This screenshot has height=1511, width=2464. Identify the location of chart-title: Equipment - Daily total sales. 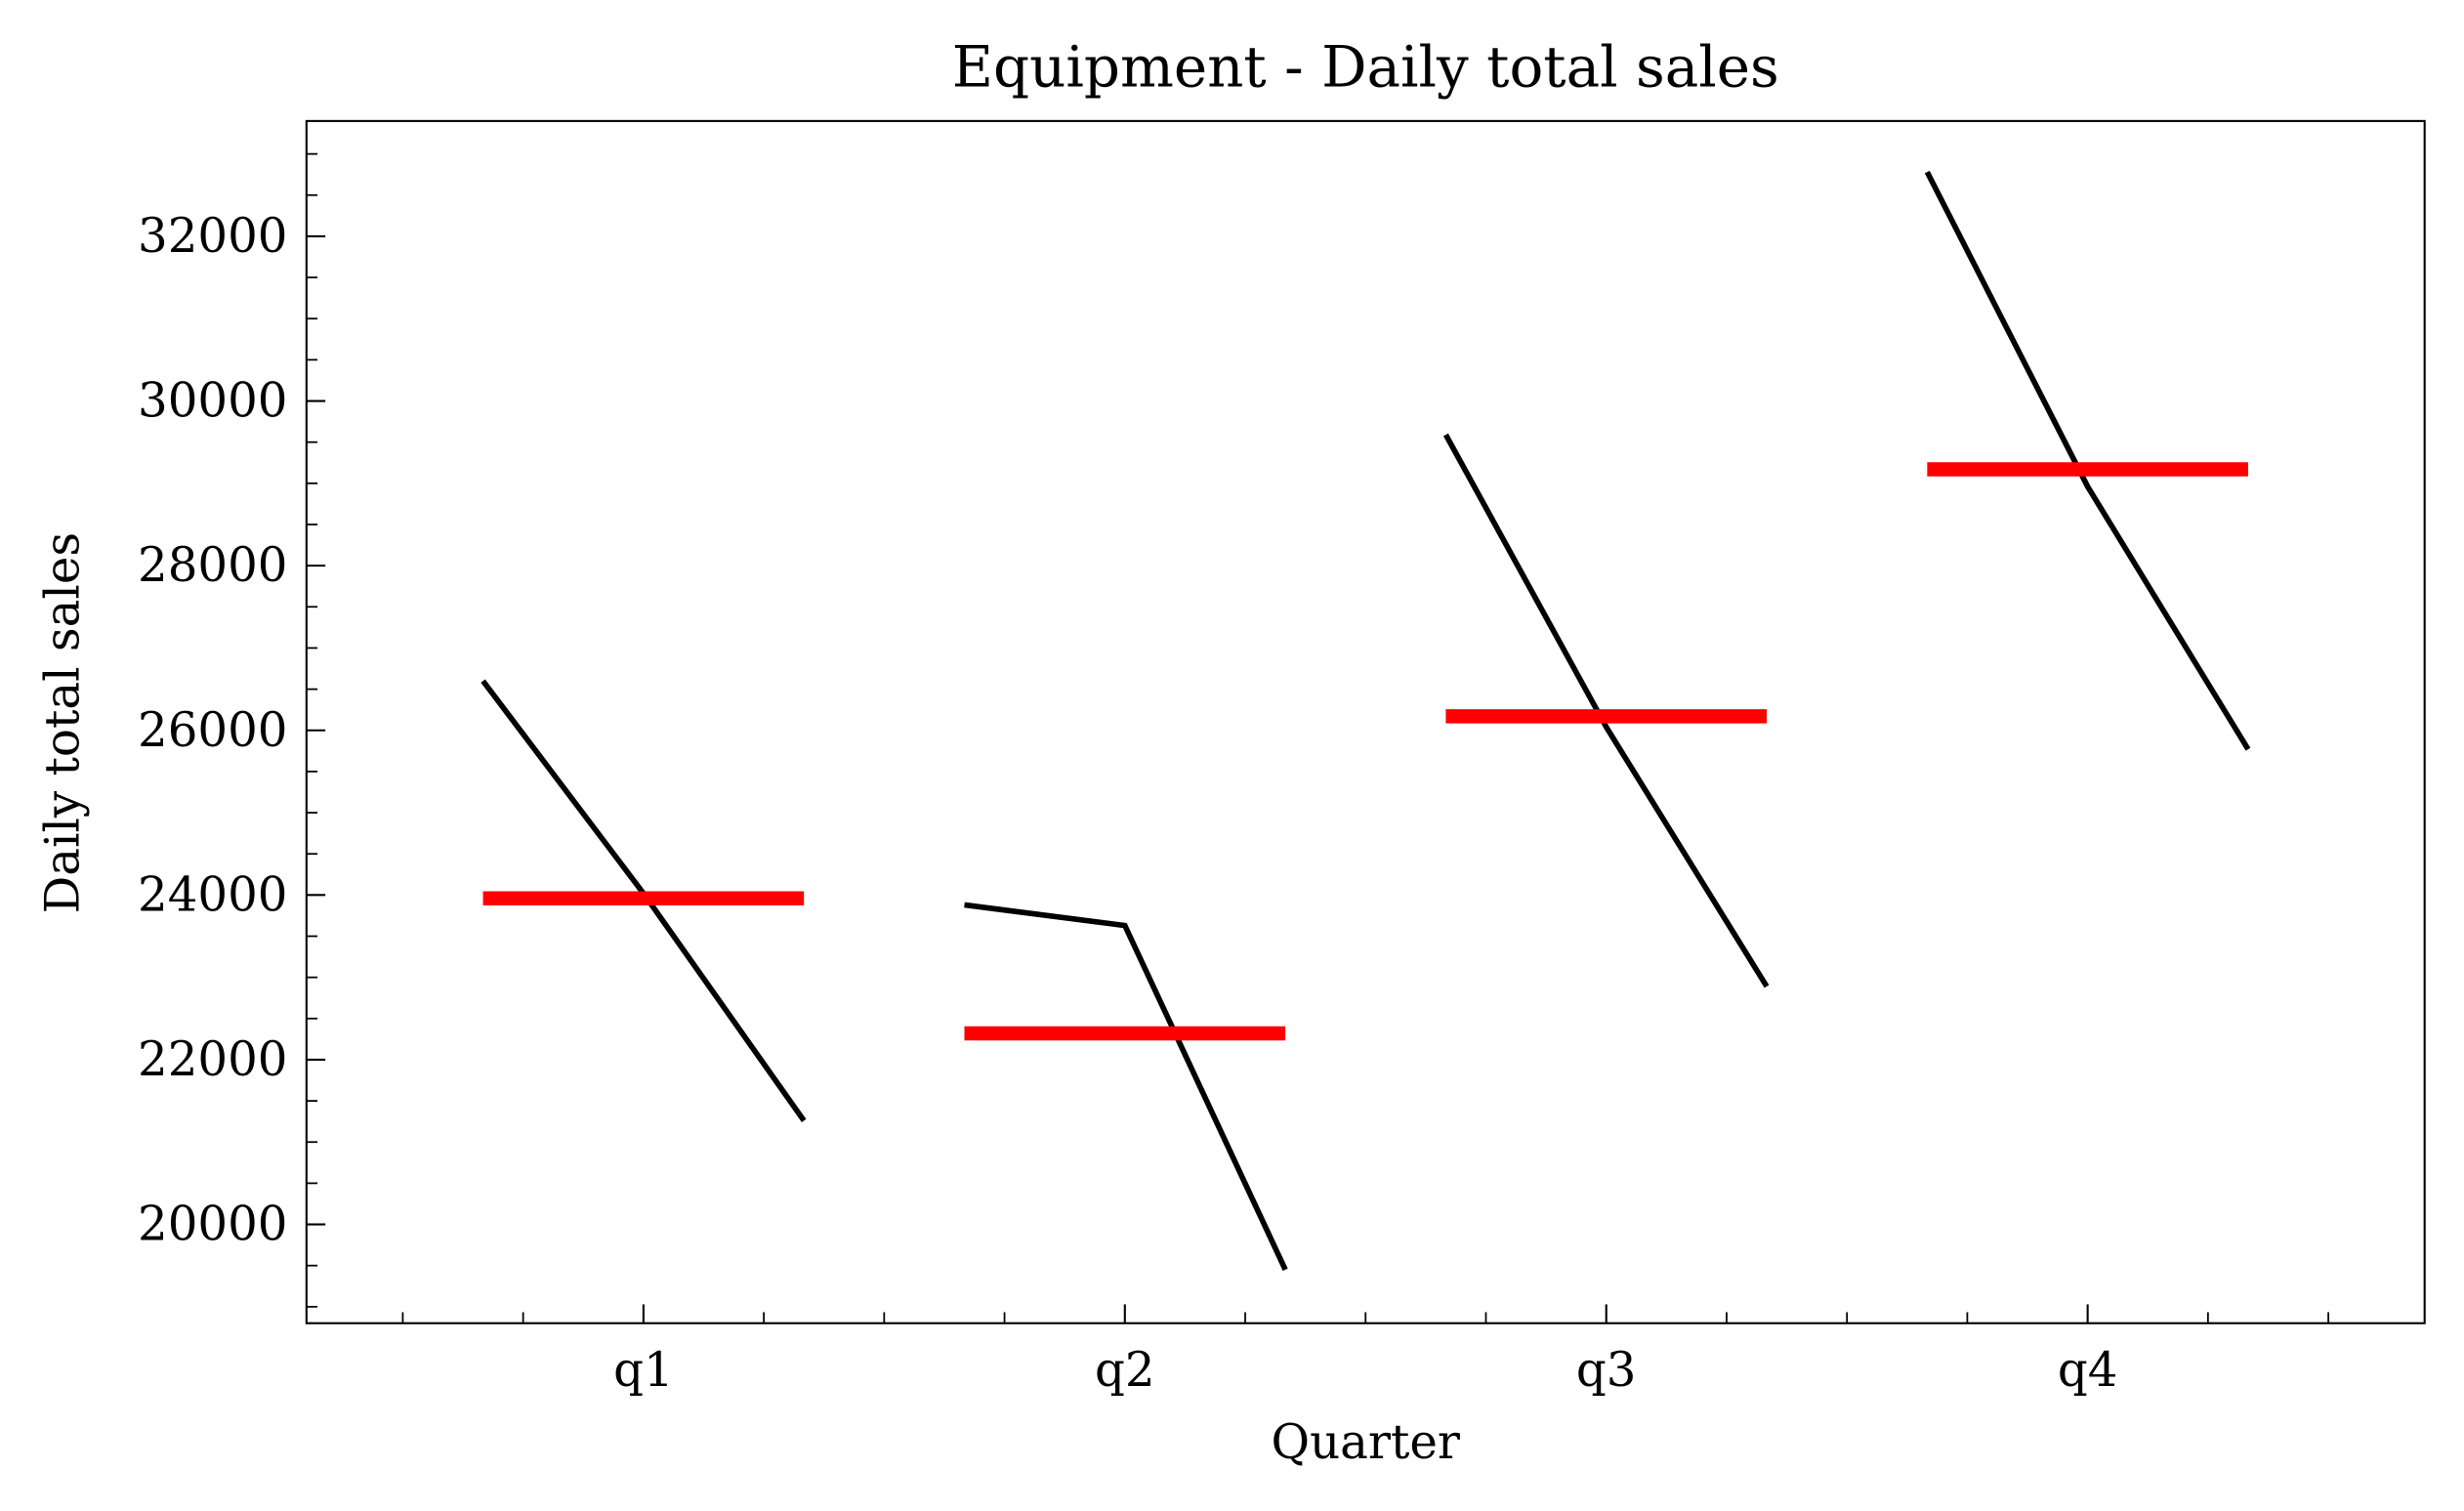
(1366, 66).